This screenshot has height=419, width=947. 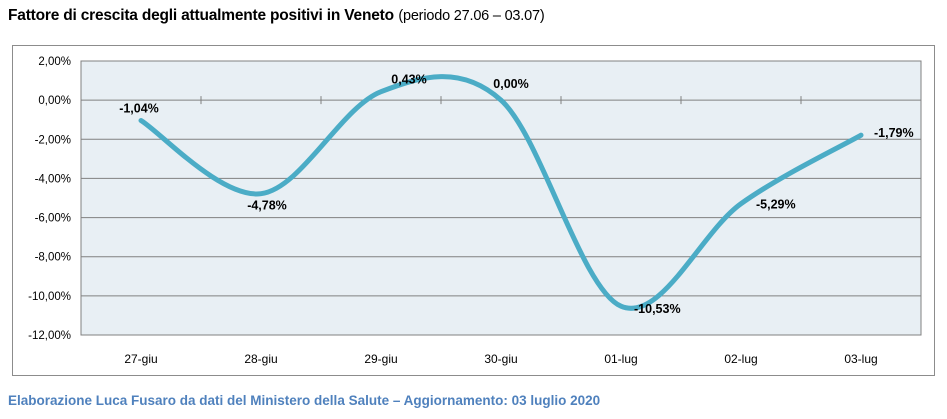 I want to click on x-tick-label: 28-giu, so click(x=260, y=359).